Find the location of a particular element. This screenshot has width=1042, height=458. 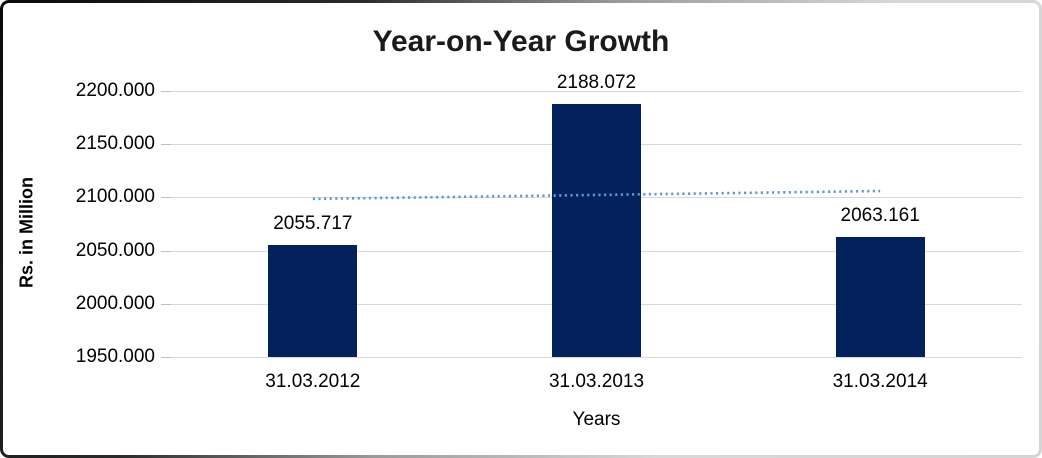

y-tick-label: 2050.000 is located at coordinates (115, 250).